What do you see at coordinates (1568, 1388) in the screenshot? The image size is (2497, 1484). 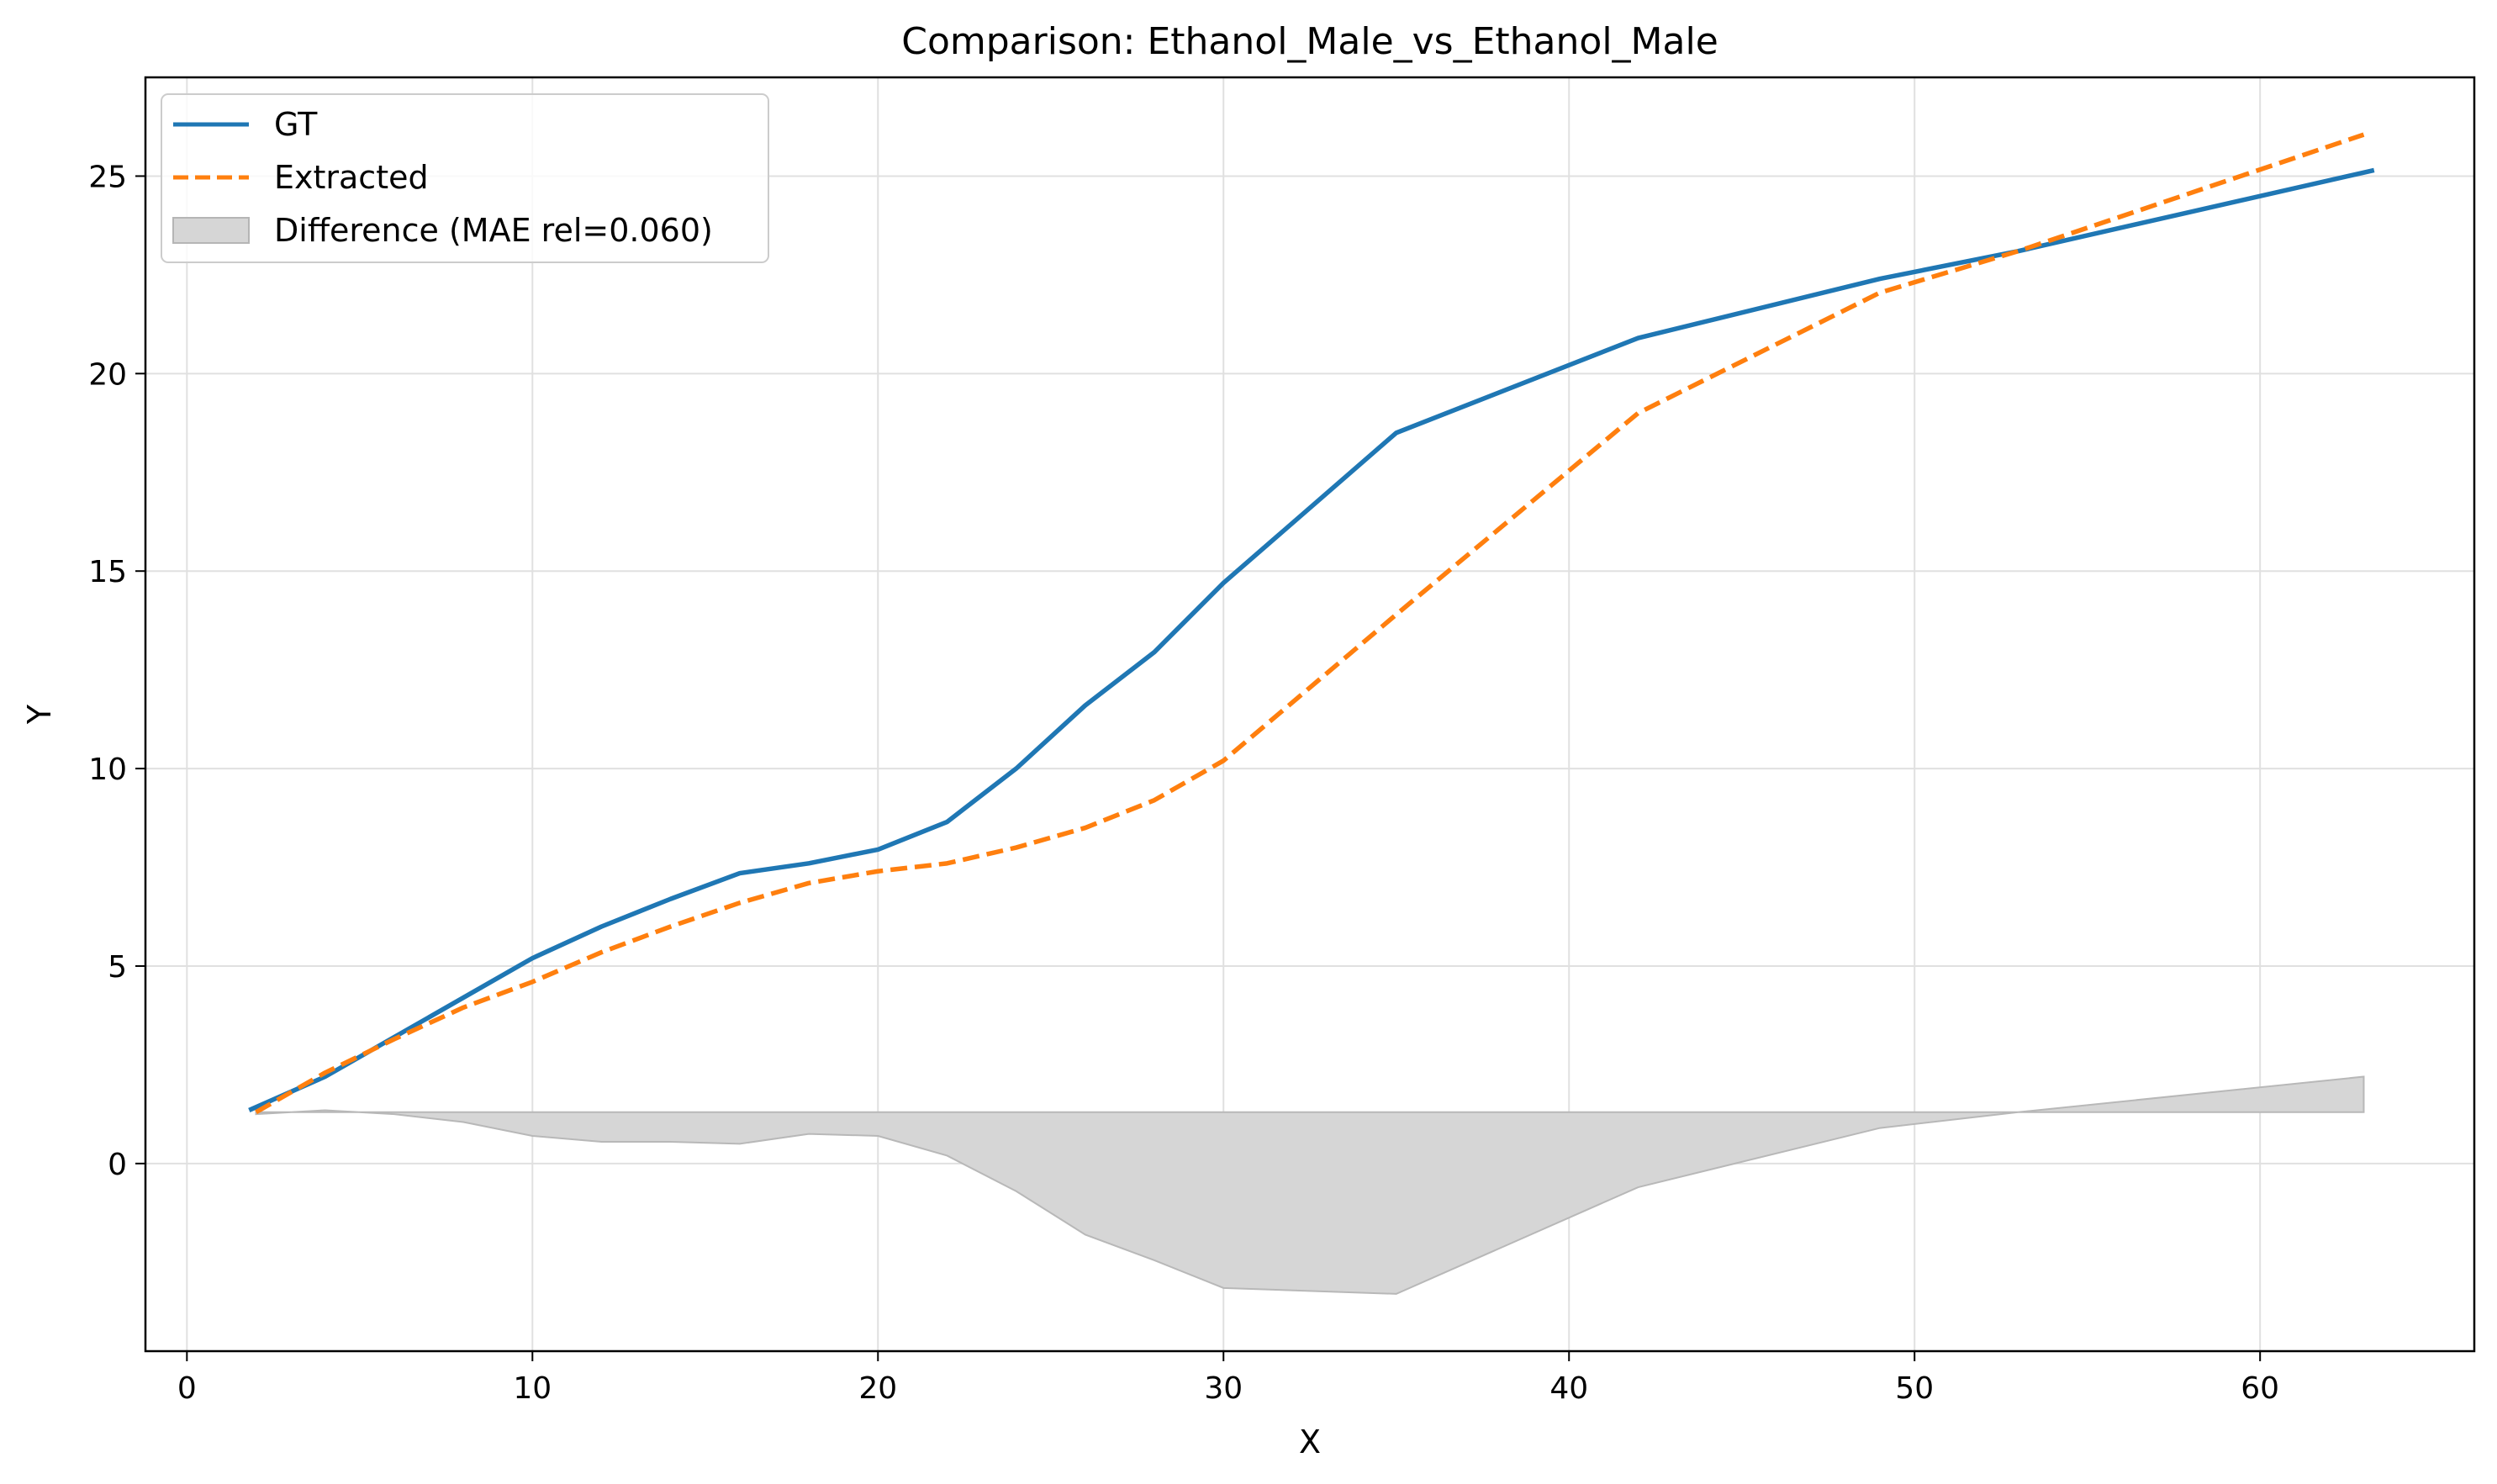 I see `x-tick-label: 40` at bounding box center [1568, 1388].